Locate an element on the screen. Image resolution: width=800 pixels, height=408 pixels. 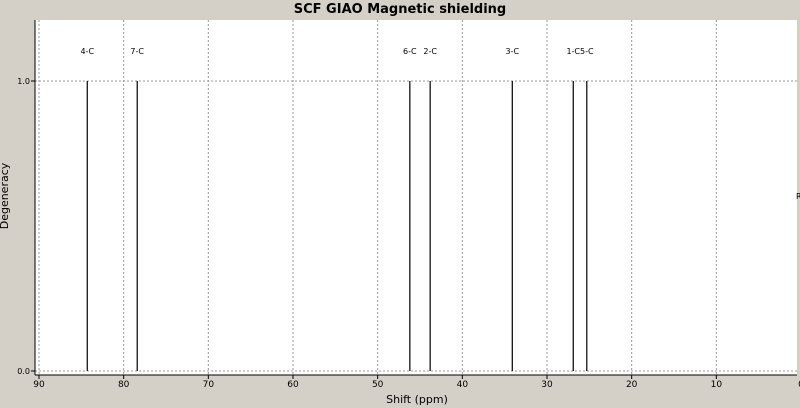
chart-title: SCF GIAO Magnetic shielding is located at coordinates (400, 9).